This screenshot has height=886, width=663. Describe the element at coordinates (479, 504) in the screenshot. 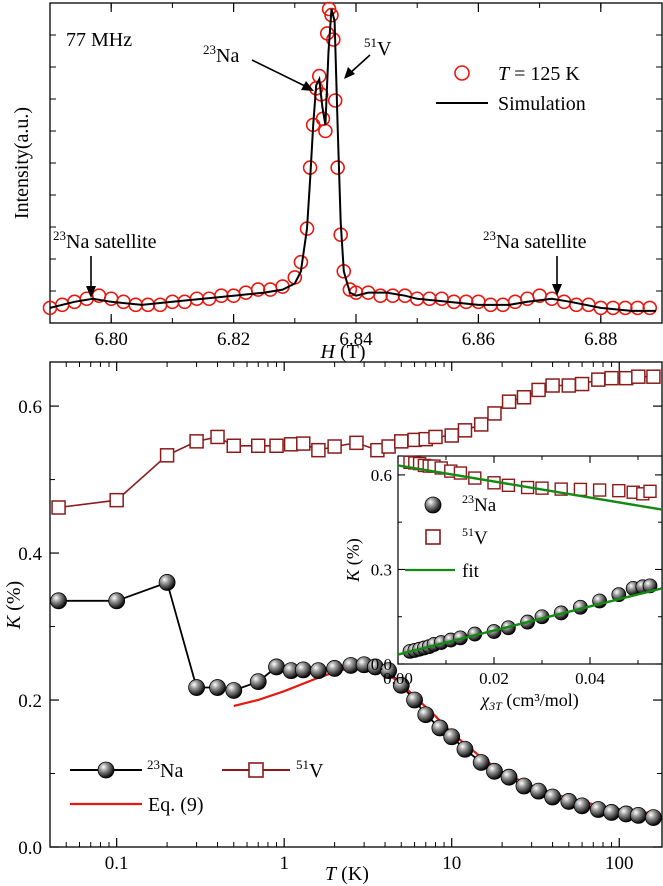

I see `inset-legend-label-na: 23Na` at that location.